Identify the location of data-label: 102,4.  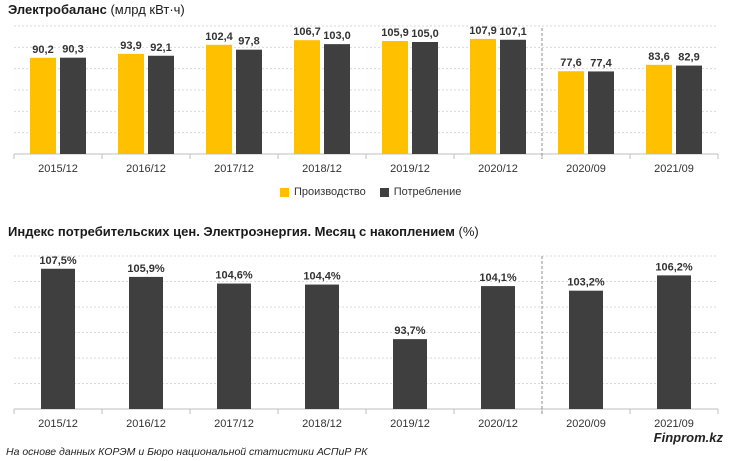
(219, 37).